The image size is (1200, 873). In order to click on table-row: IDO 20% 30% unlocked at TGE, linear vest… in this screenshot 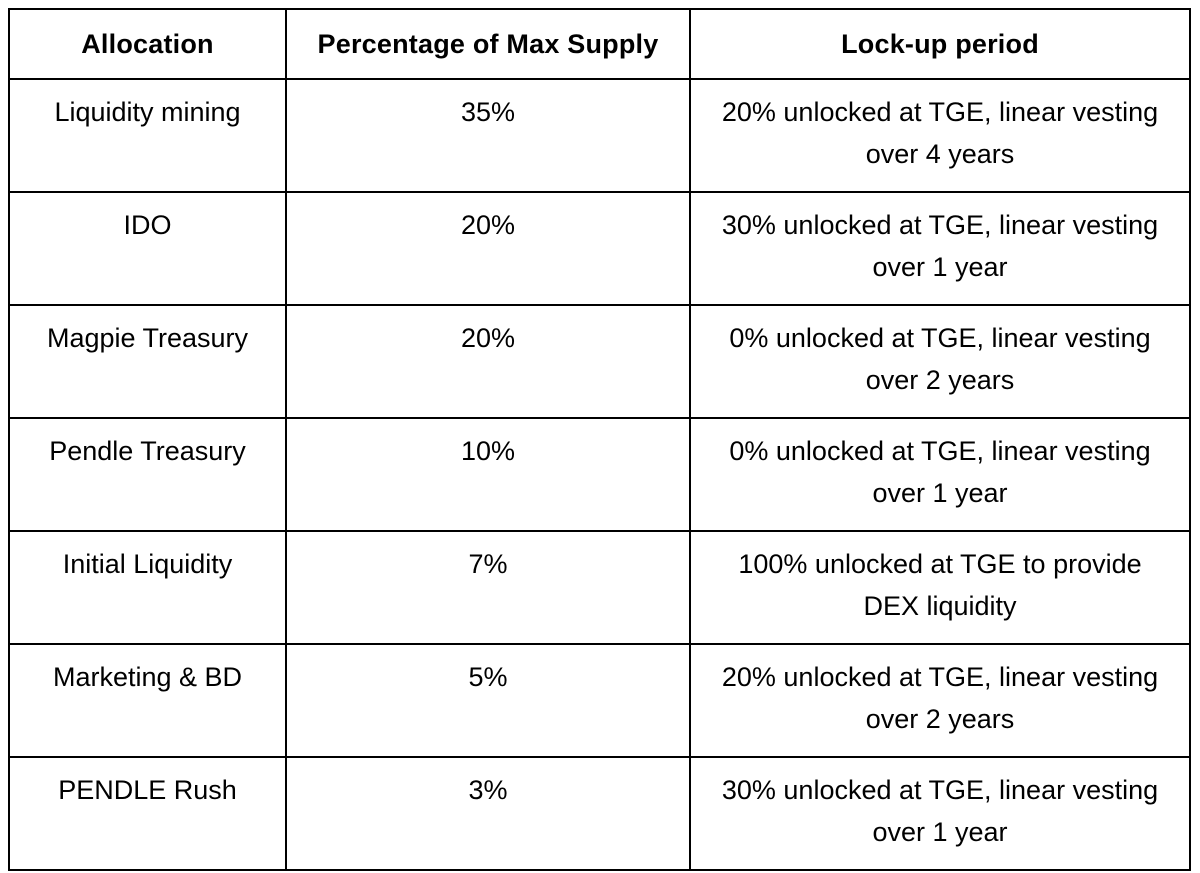, I will do `click(599, 248)`.